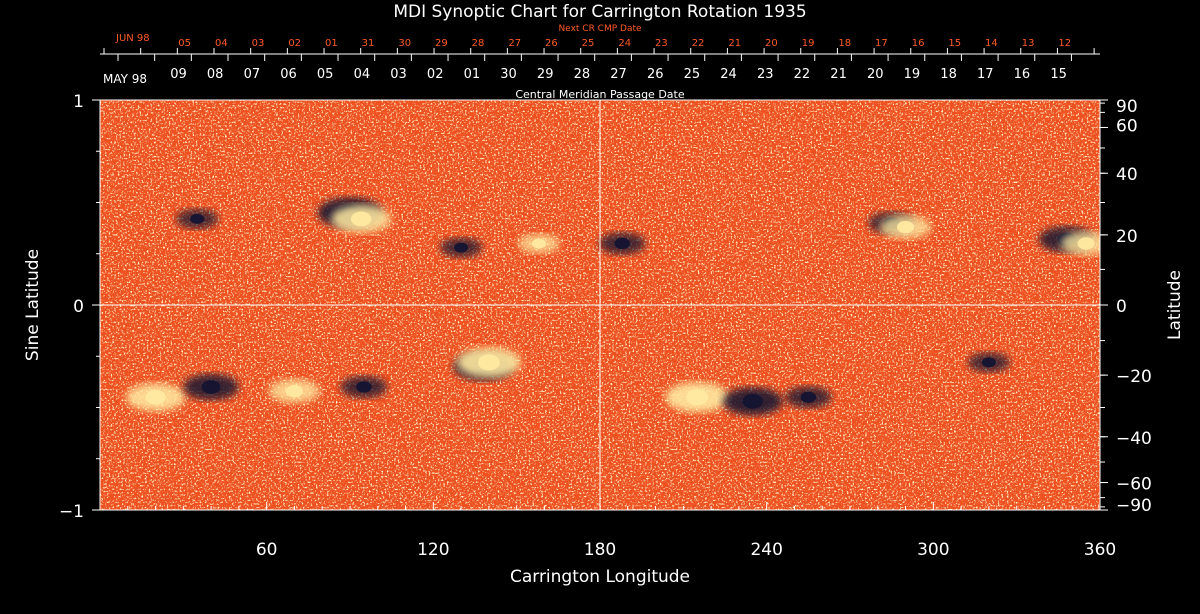 This screenshot has width=1200, height=614. What do you see at coordinates (600, 550) in the screenshot?
I see `x-tick-label: 180` at bounding box center [600, 550].